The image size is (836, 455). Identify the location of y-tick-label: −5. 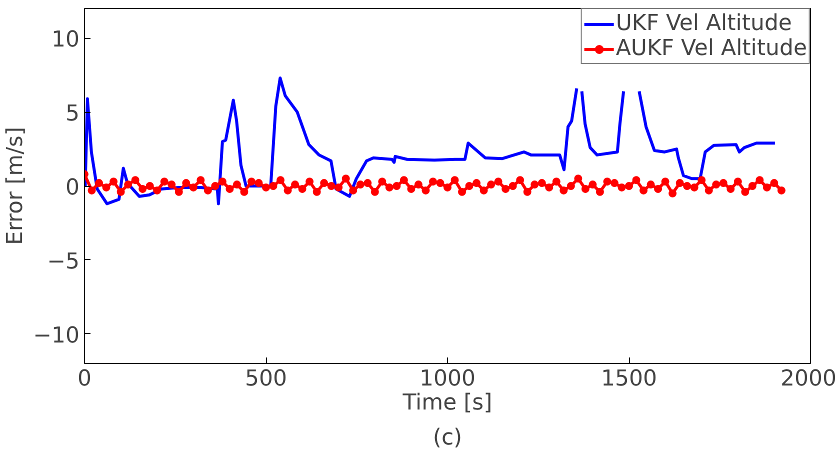
(63, 261).